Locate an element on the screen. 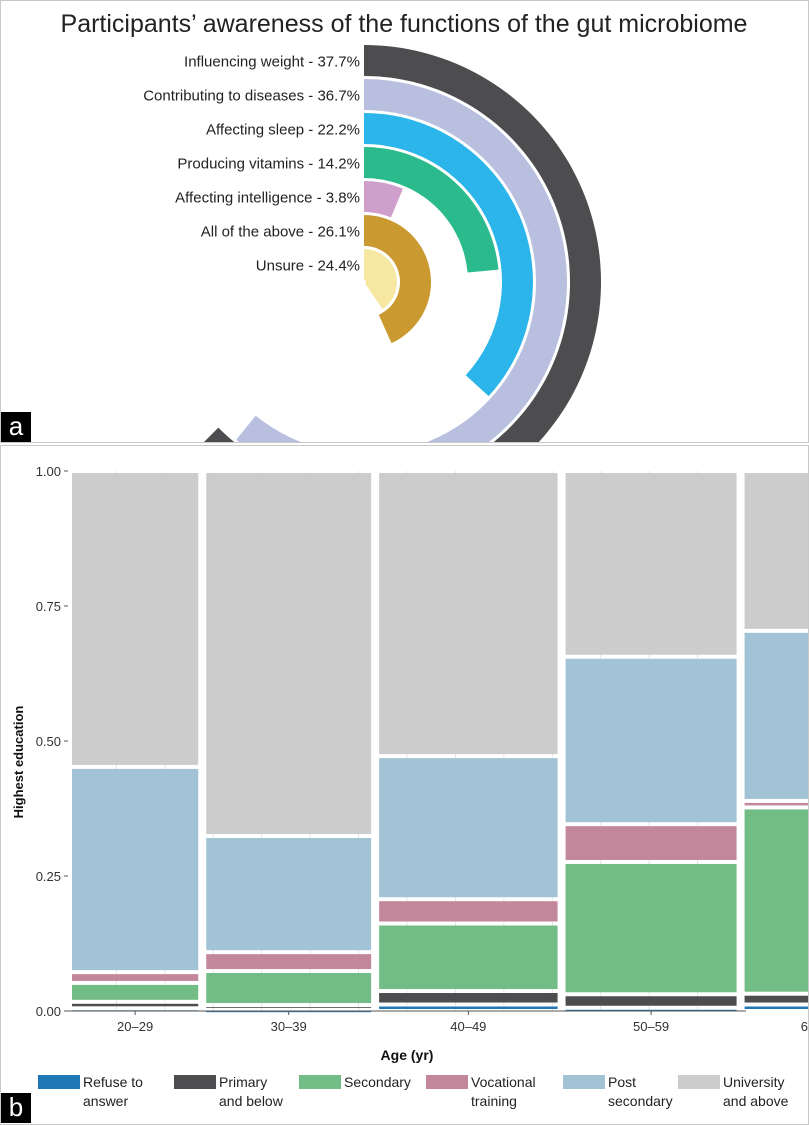 This screenshot has width=809, height=1125. y-tick-label: 1.00 is located at coordinates (48, 471).